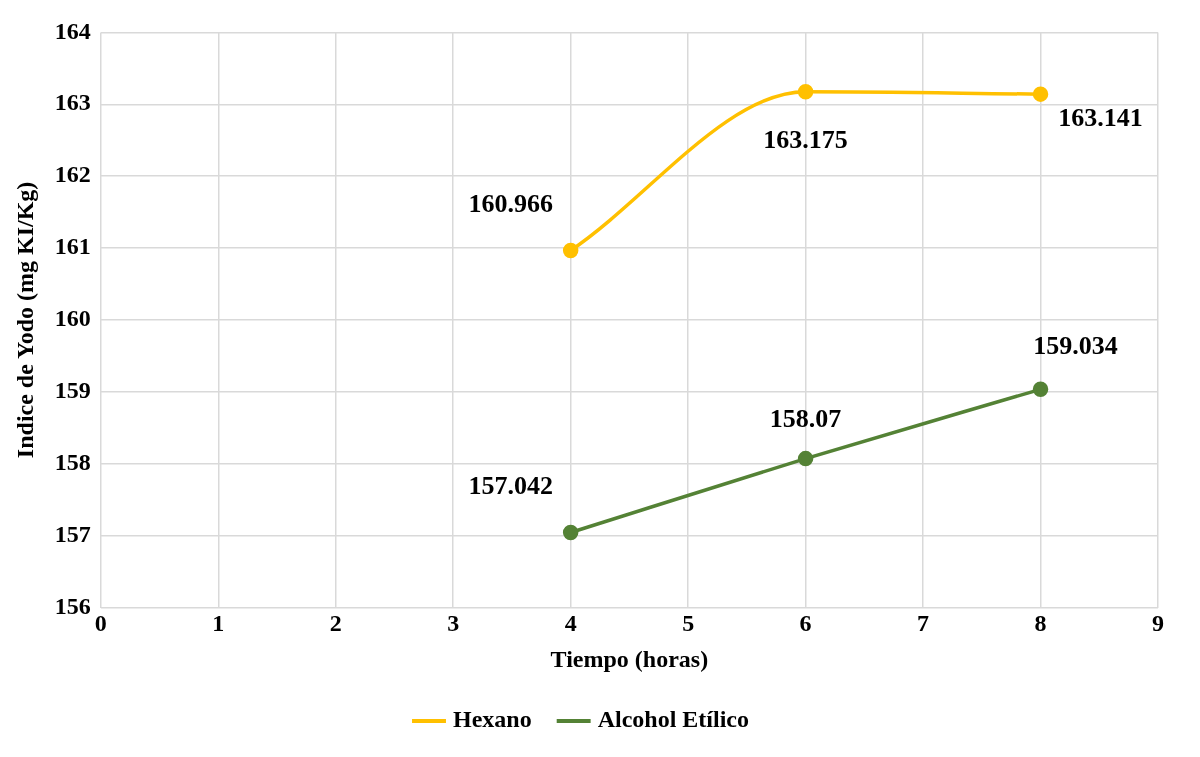 The image size is (1200, 757). Describe the element at coordinates (72, 174) in the screenshot. I see `y-tick-label: 162` at that location.